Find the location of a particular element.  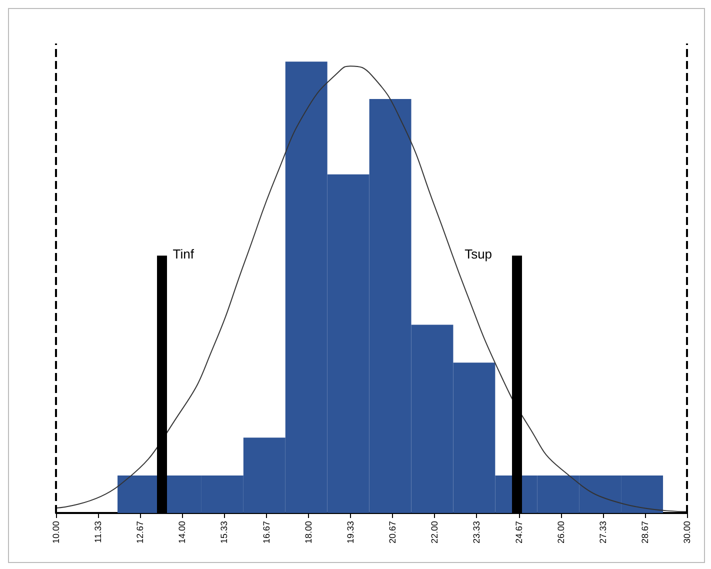

x-tick-label: 18.00 is located at coordinates (308, 532).